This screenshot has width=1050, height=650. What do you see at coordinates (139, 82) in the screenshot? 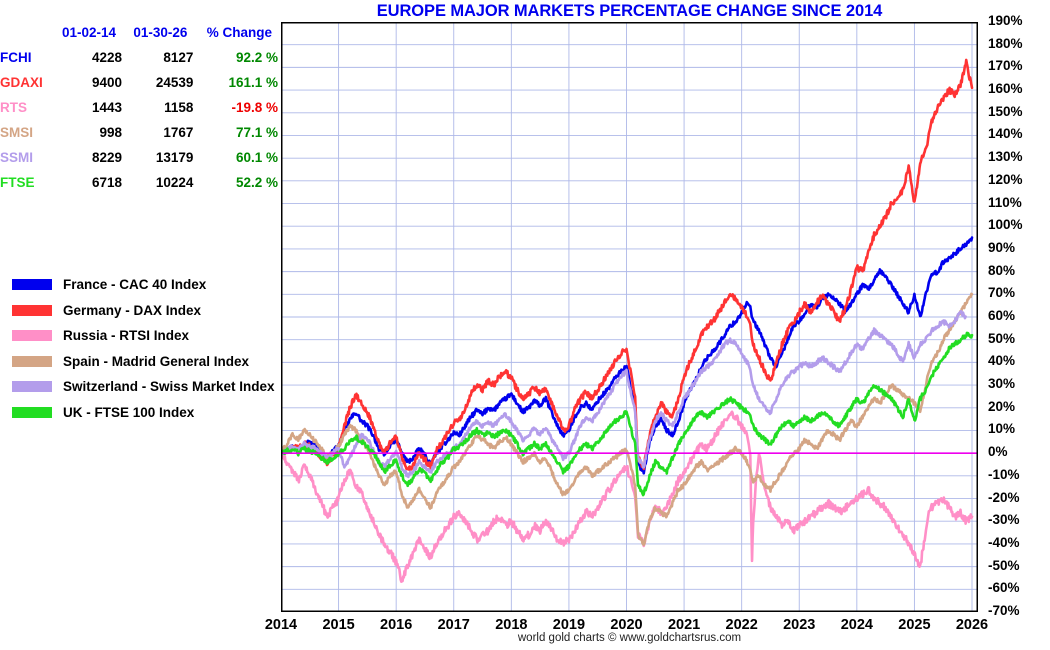
I see `table-row: GDAXI 9400 24539 161.1 %` at bounding box center [139, 82].